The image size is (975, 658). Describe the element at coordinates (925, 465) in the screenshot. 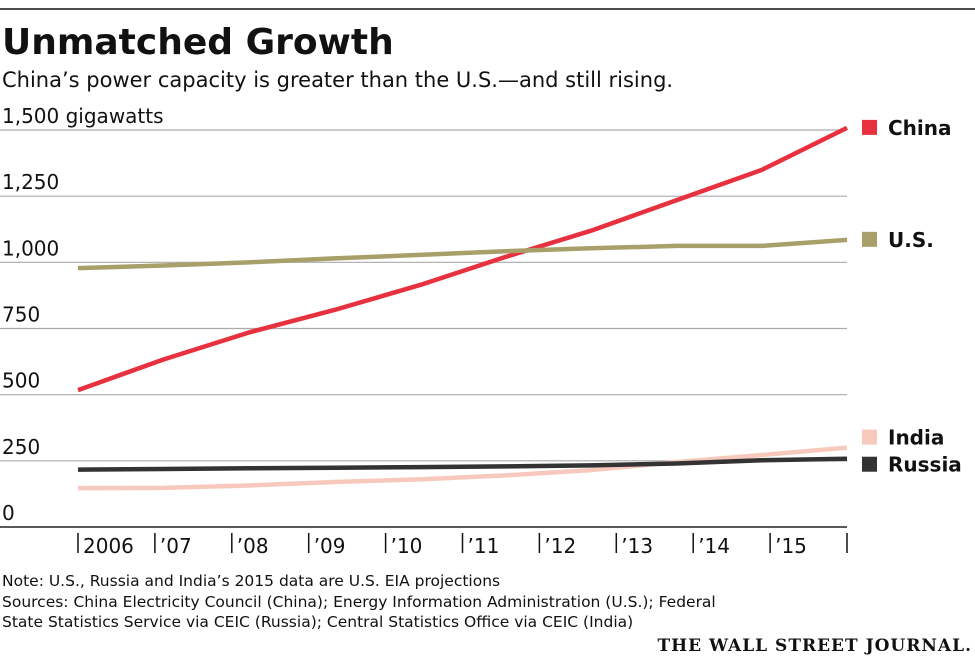

I see `legend-label: Russia` at that location.